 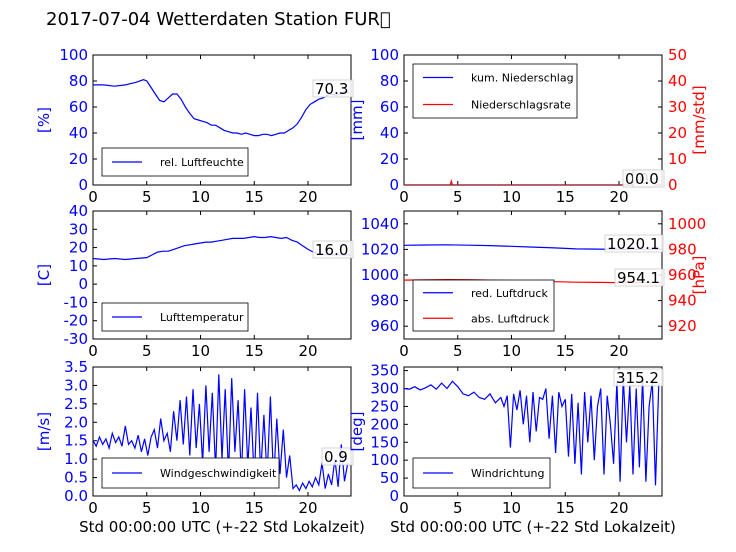 I want to click on y-right-tick-label: 980, so click(x=682, y=249).